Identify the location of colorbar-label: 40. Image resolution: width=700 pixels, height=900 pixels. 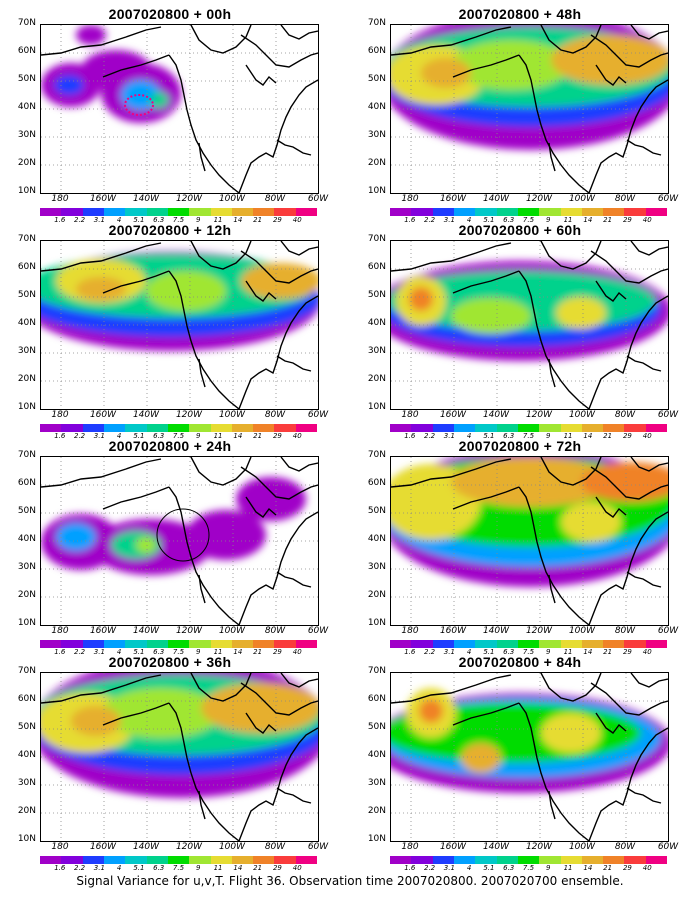
(297, 652).